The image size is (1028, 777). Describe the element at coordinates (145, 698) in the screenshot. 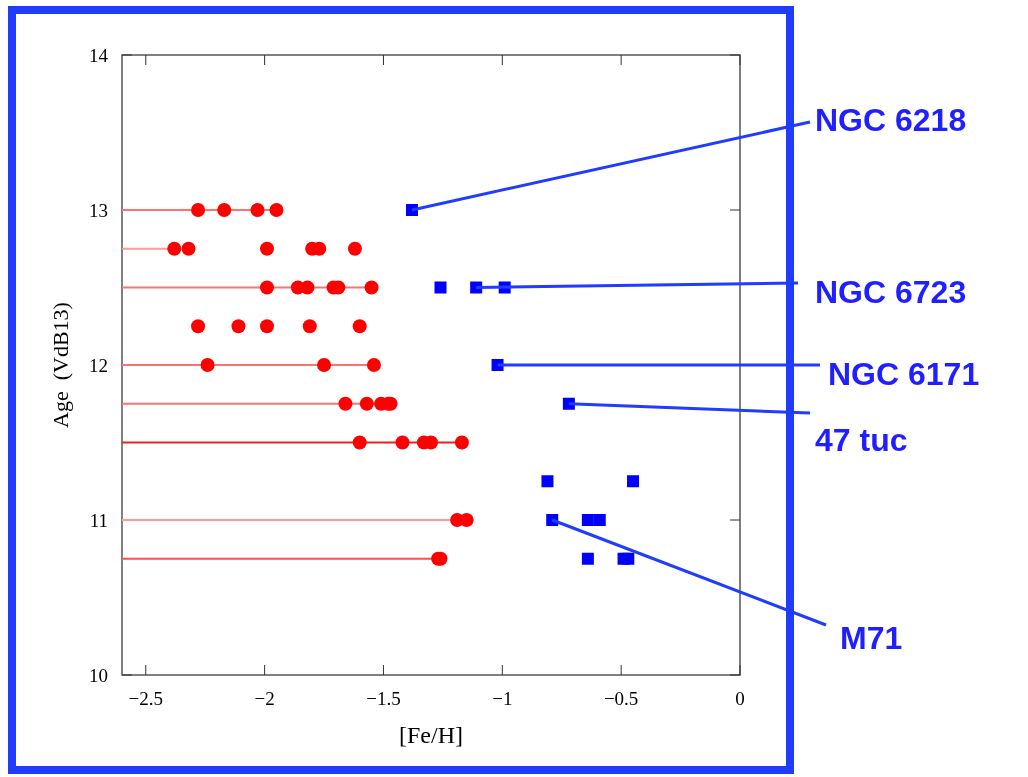

I see `x-tick-label: −2.5` at that location.